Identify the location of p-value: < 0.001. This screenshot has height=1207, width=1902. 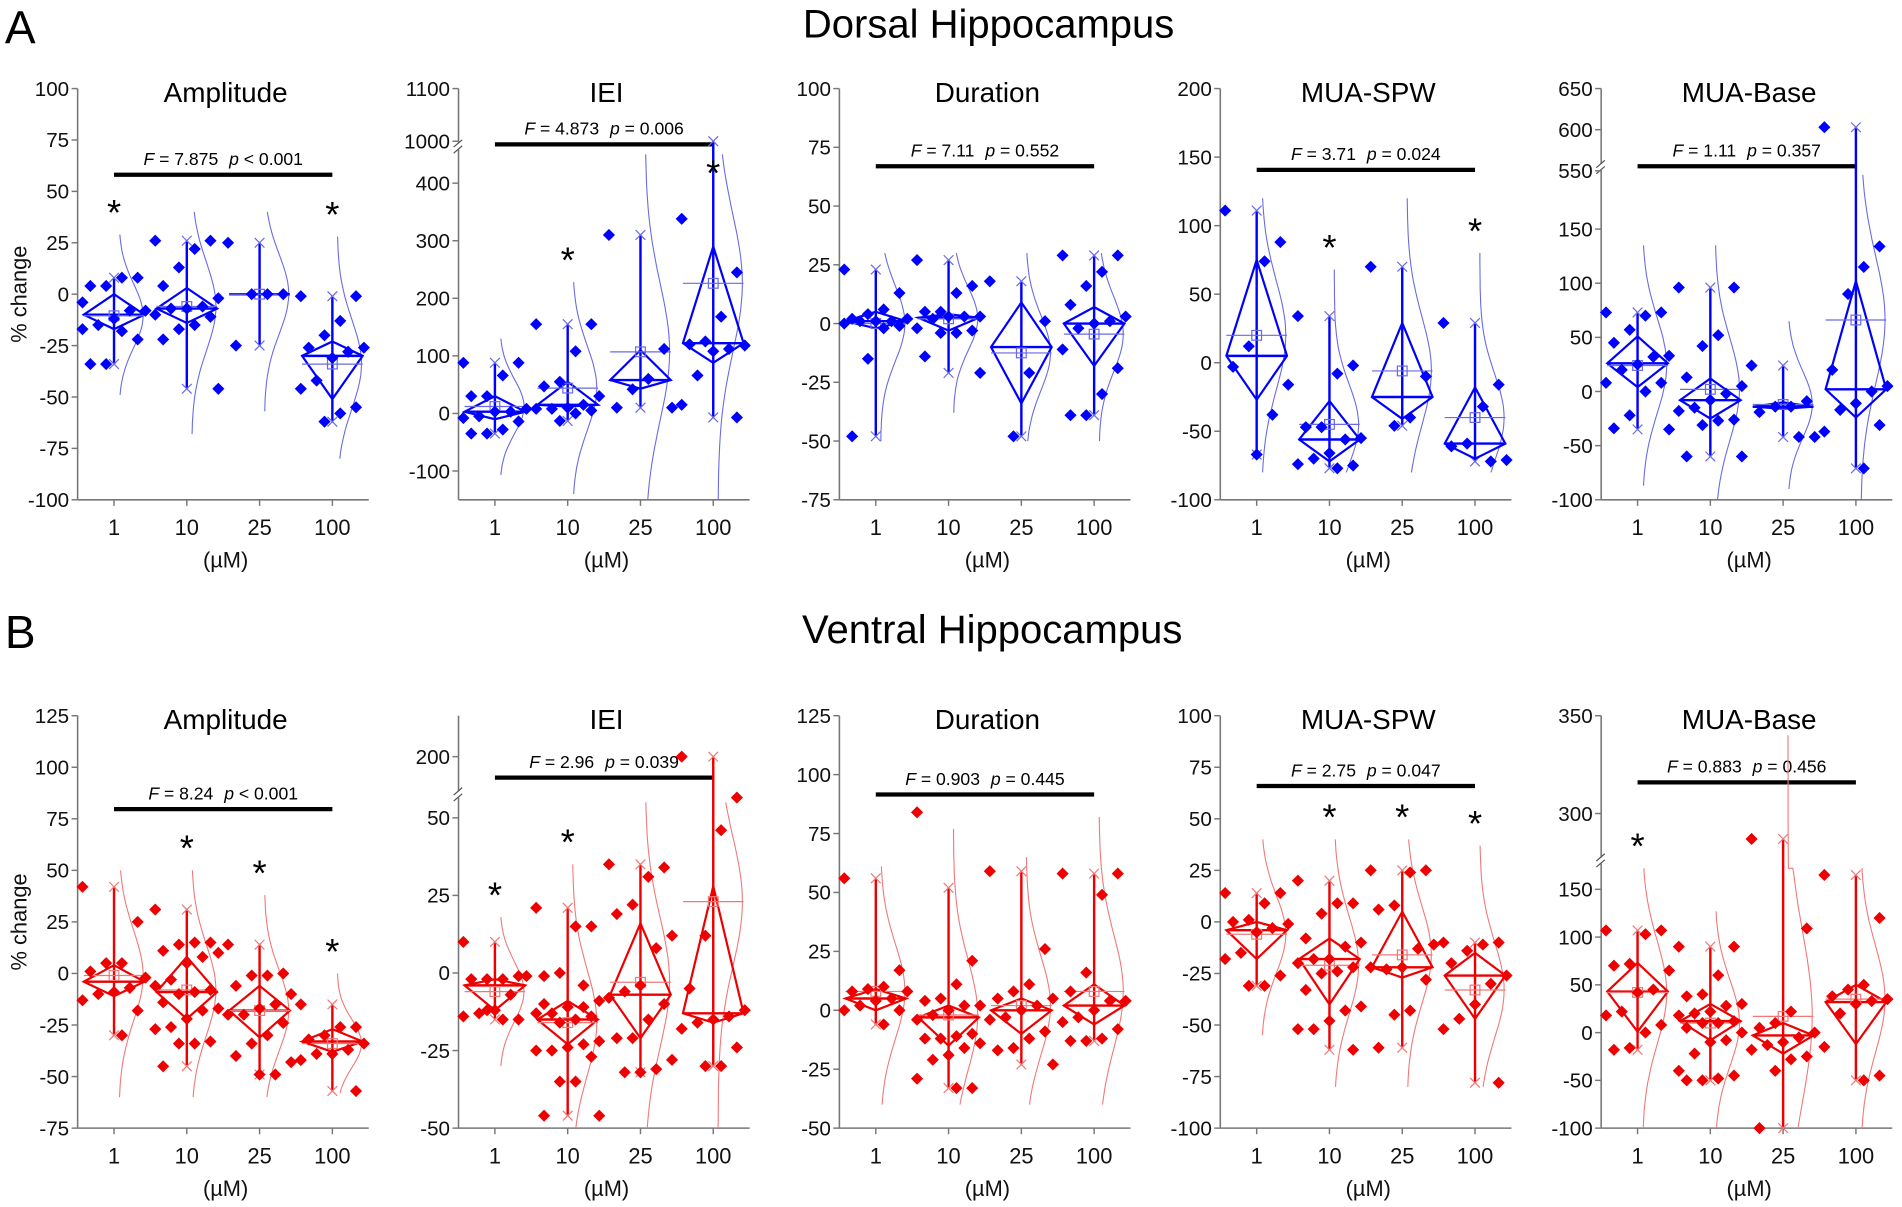
(273, 159).